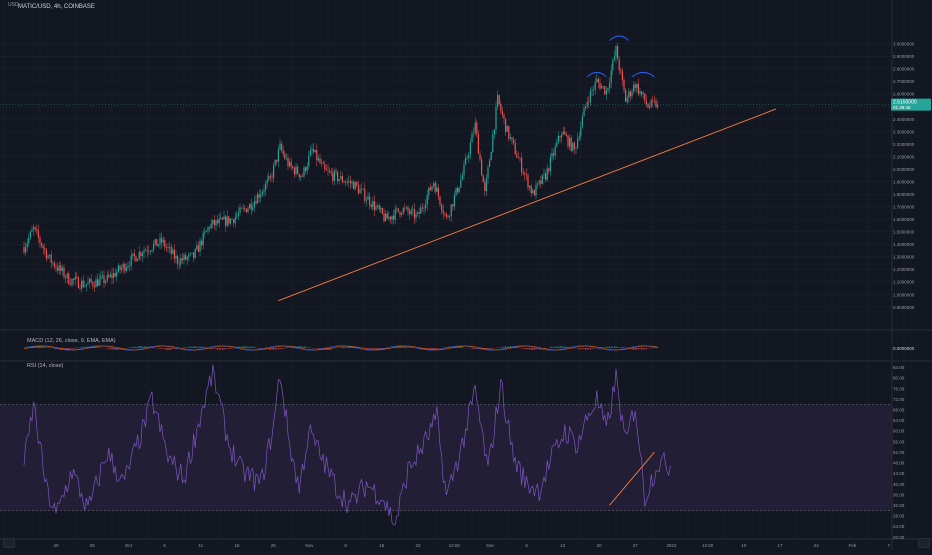 The height and width of the screenshot is (555, 932). Describe the element at coordinates (71, 341) in the screenshot. I see `macd-label: MACD (12, 26, close, 9, EMA, EMA)` at that location.